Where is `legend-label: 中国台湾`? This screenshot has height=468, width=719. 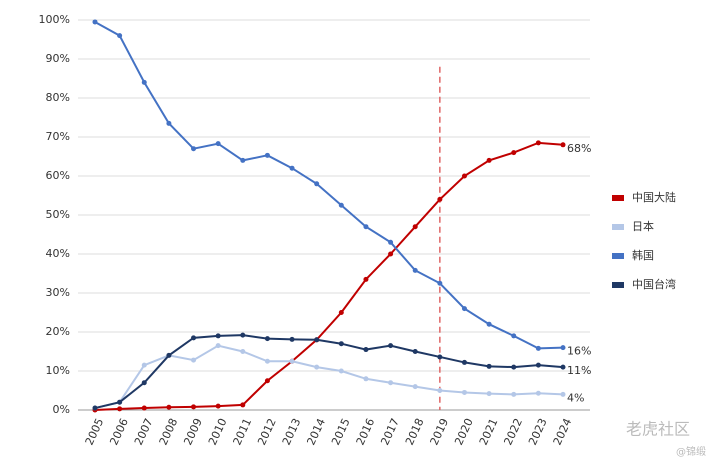
legend-label: 中国台湾 is located at coordinates (654, 284).